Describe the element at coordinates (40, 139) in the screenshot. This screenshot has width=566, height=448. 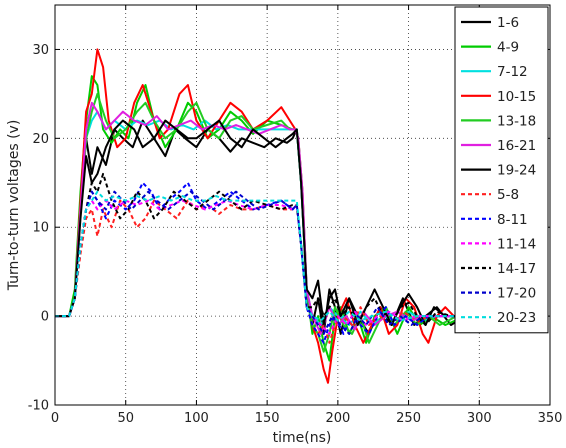
I see `y-tick-label: 20` at that location.